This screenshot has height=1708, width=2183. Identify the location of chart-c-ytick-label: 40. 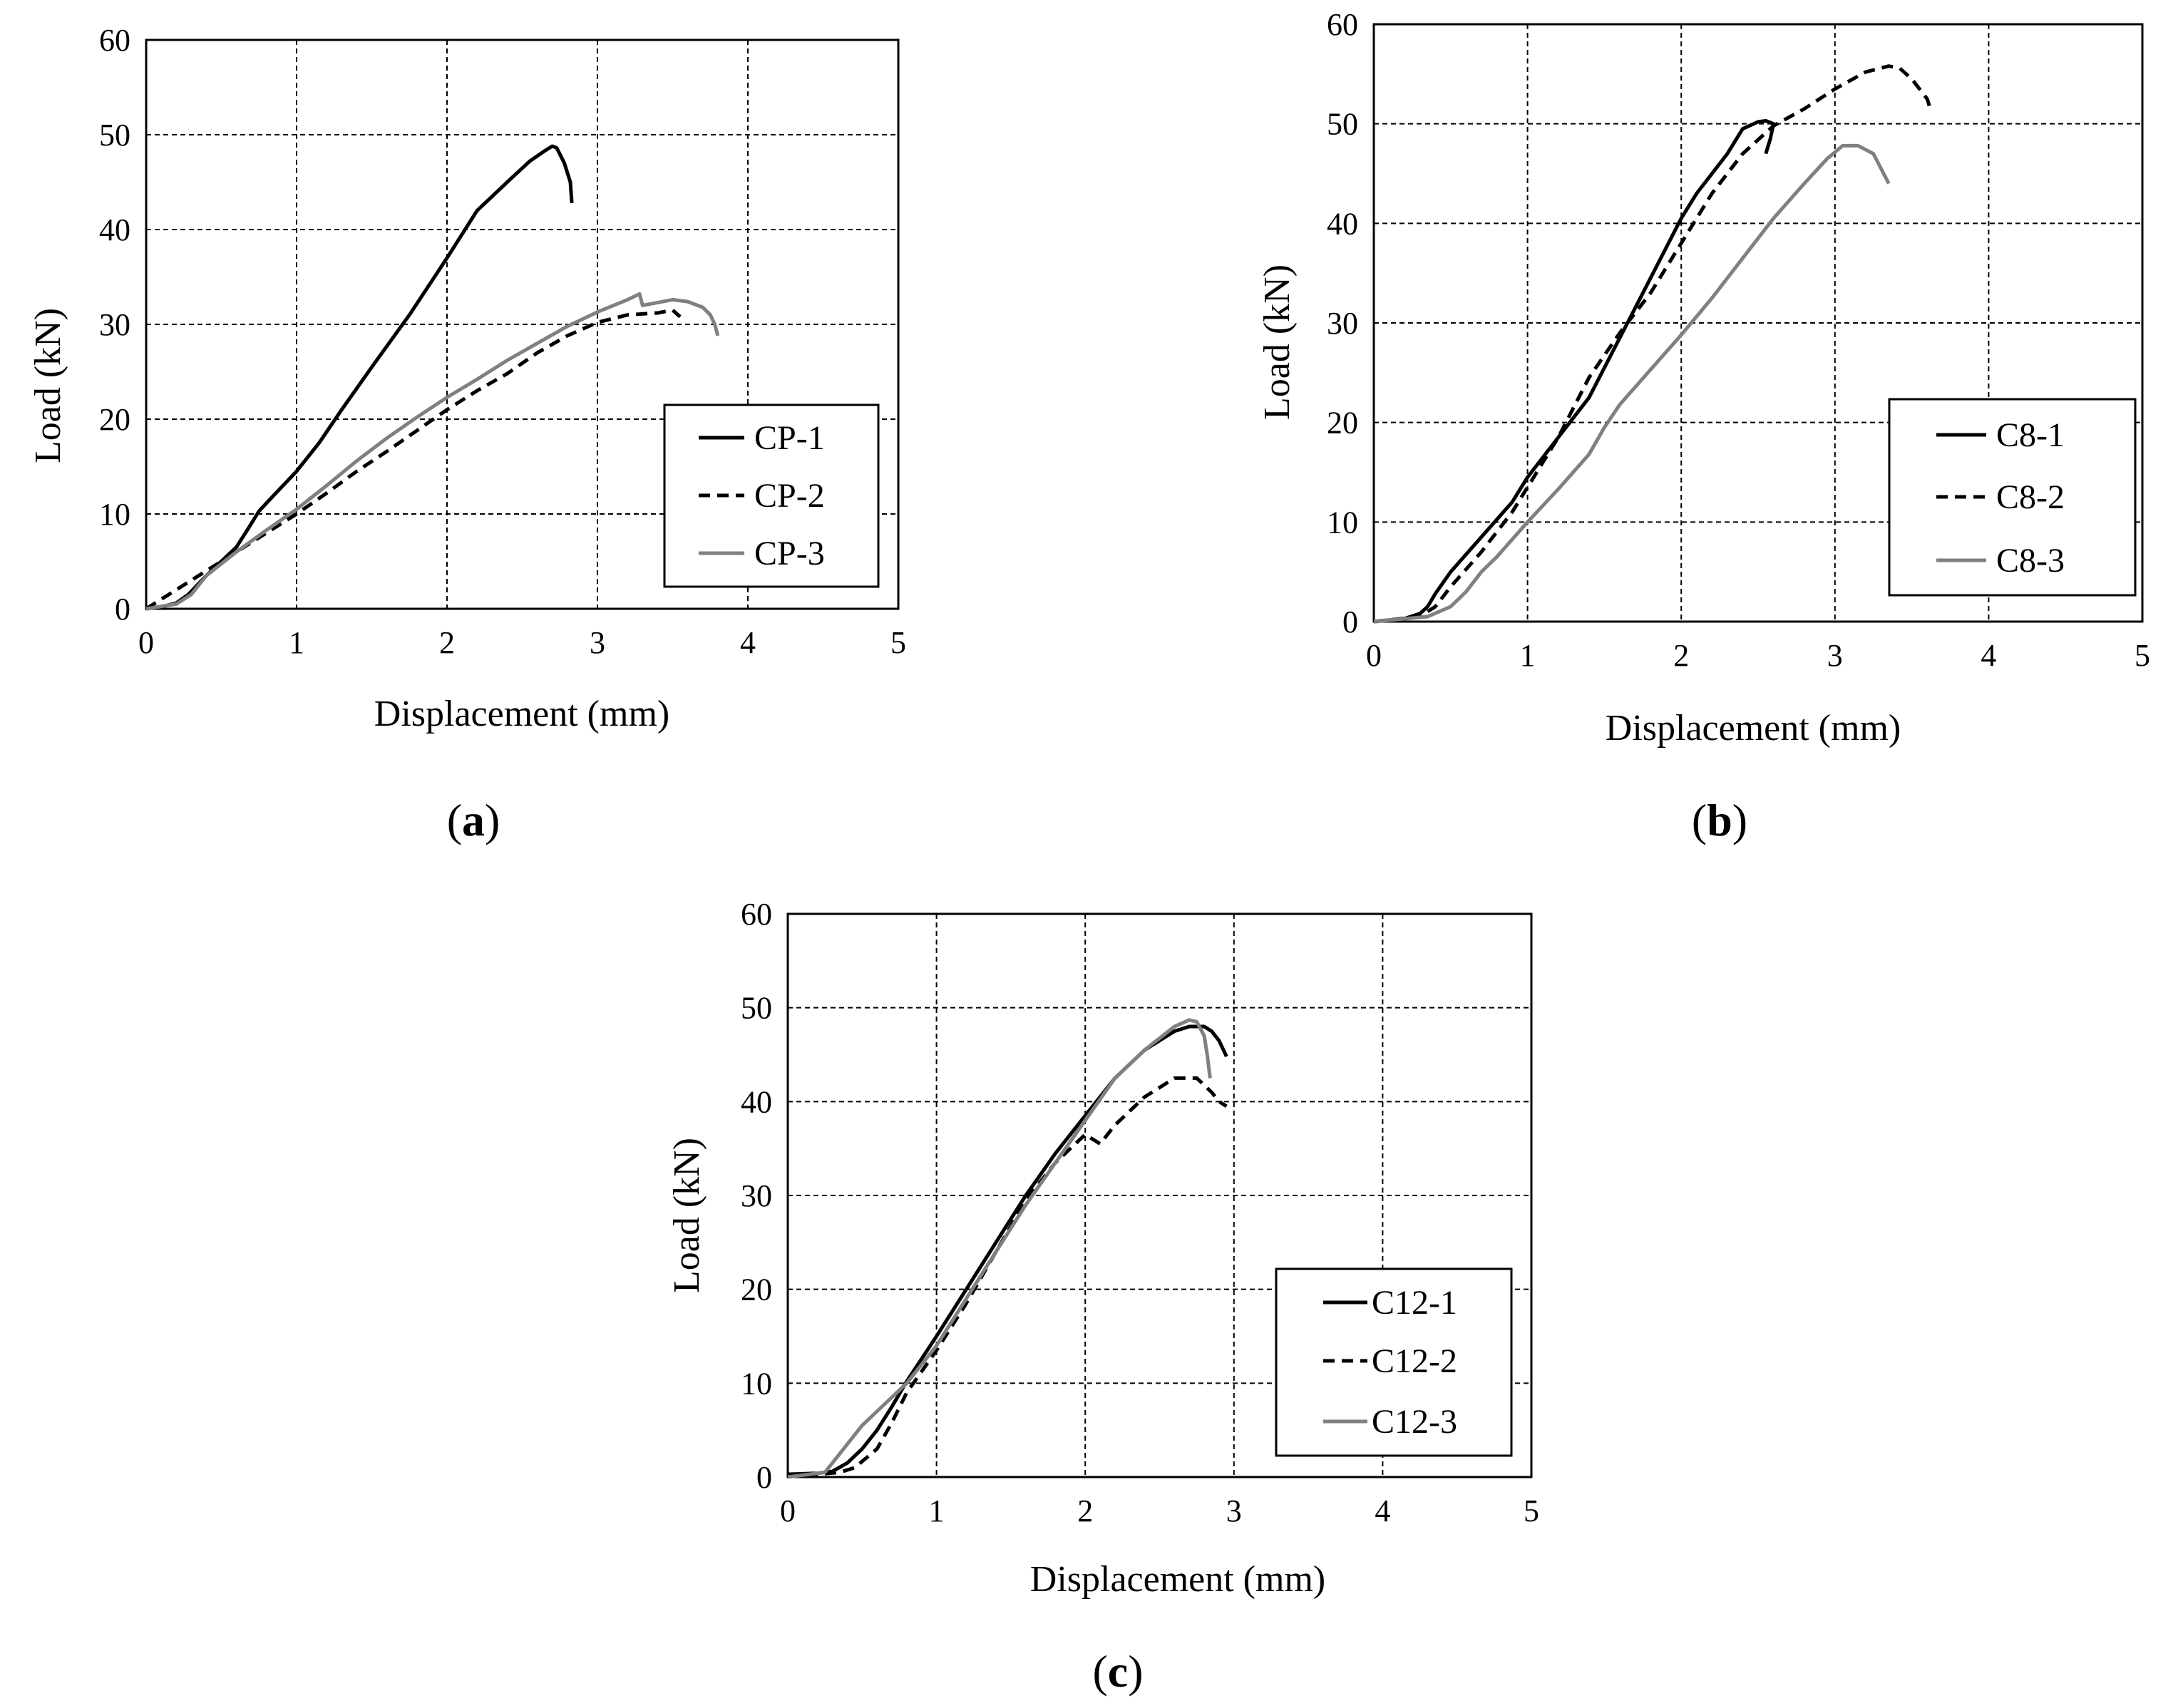
(756, 1102).